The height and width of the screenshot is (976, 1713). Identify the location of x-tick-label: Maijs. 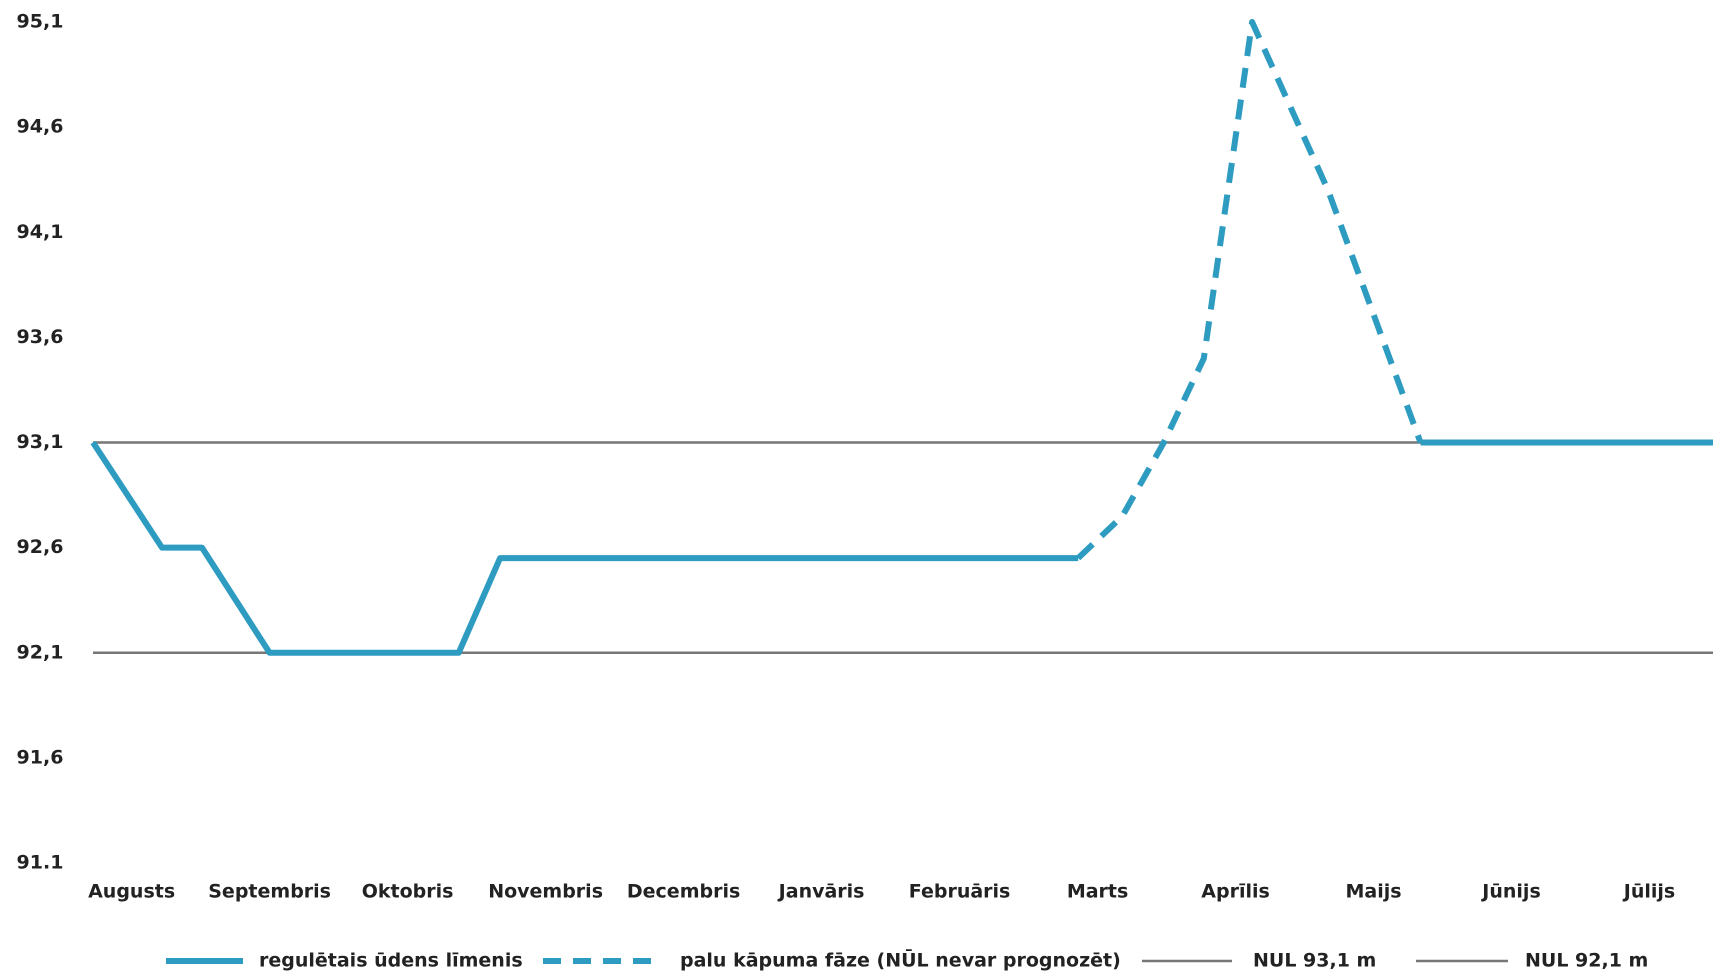
(1374, 892).